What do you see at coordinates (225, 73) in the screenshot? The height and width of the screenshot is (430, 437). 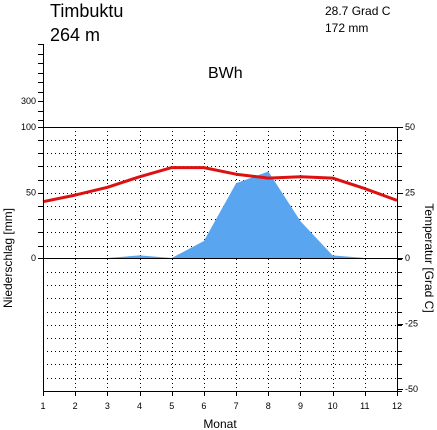 I see `climate-class: BWh` at bounding box center [225, 73].